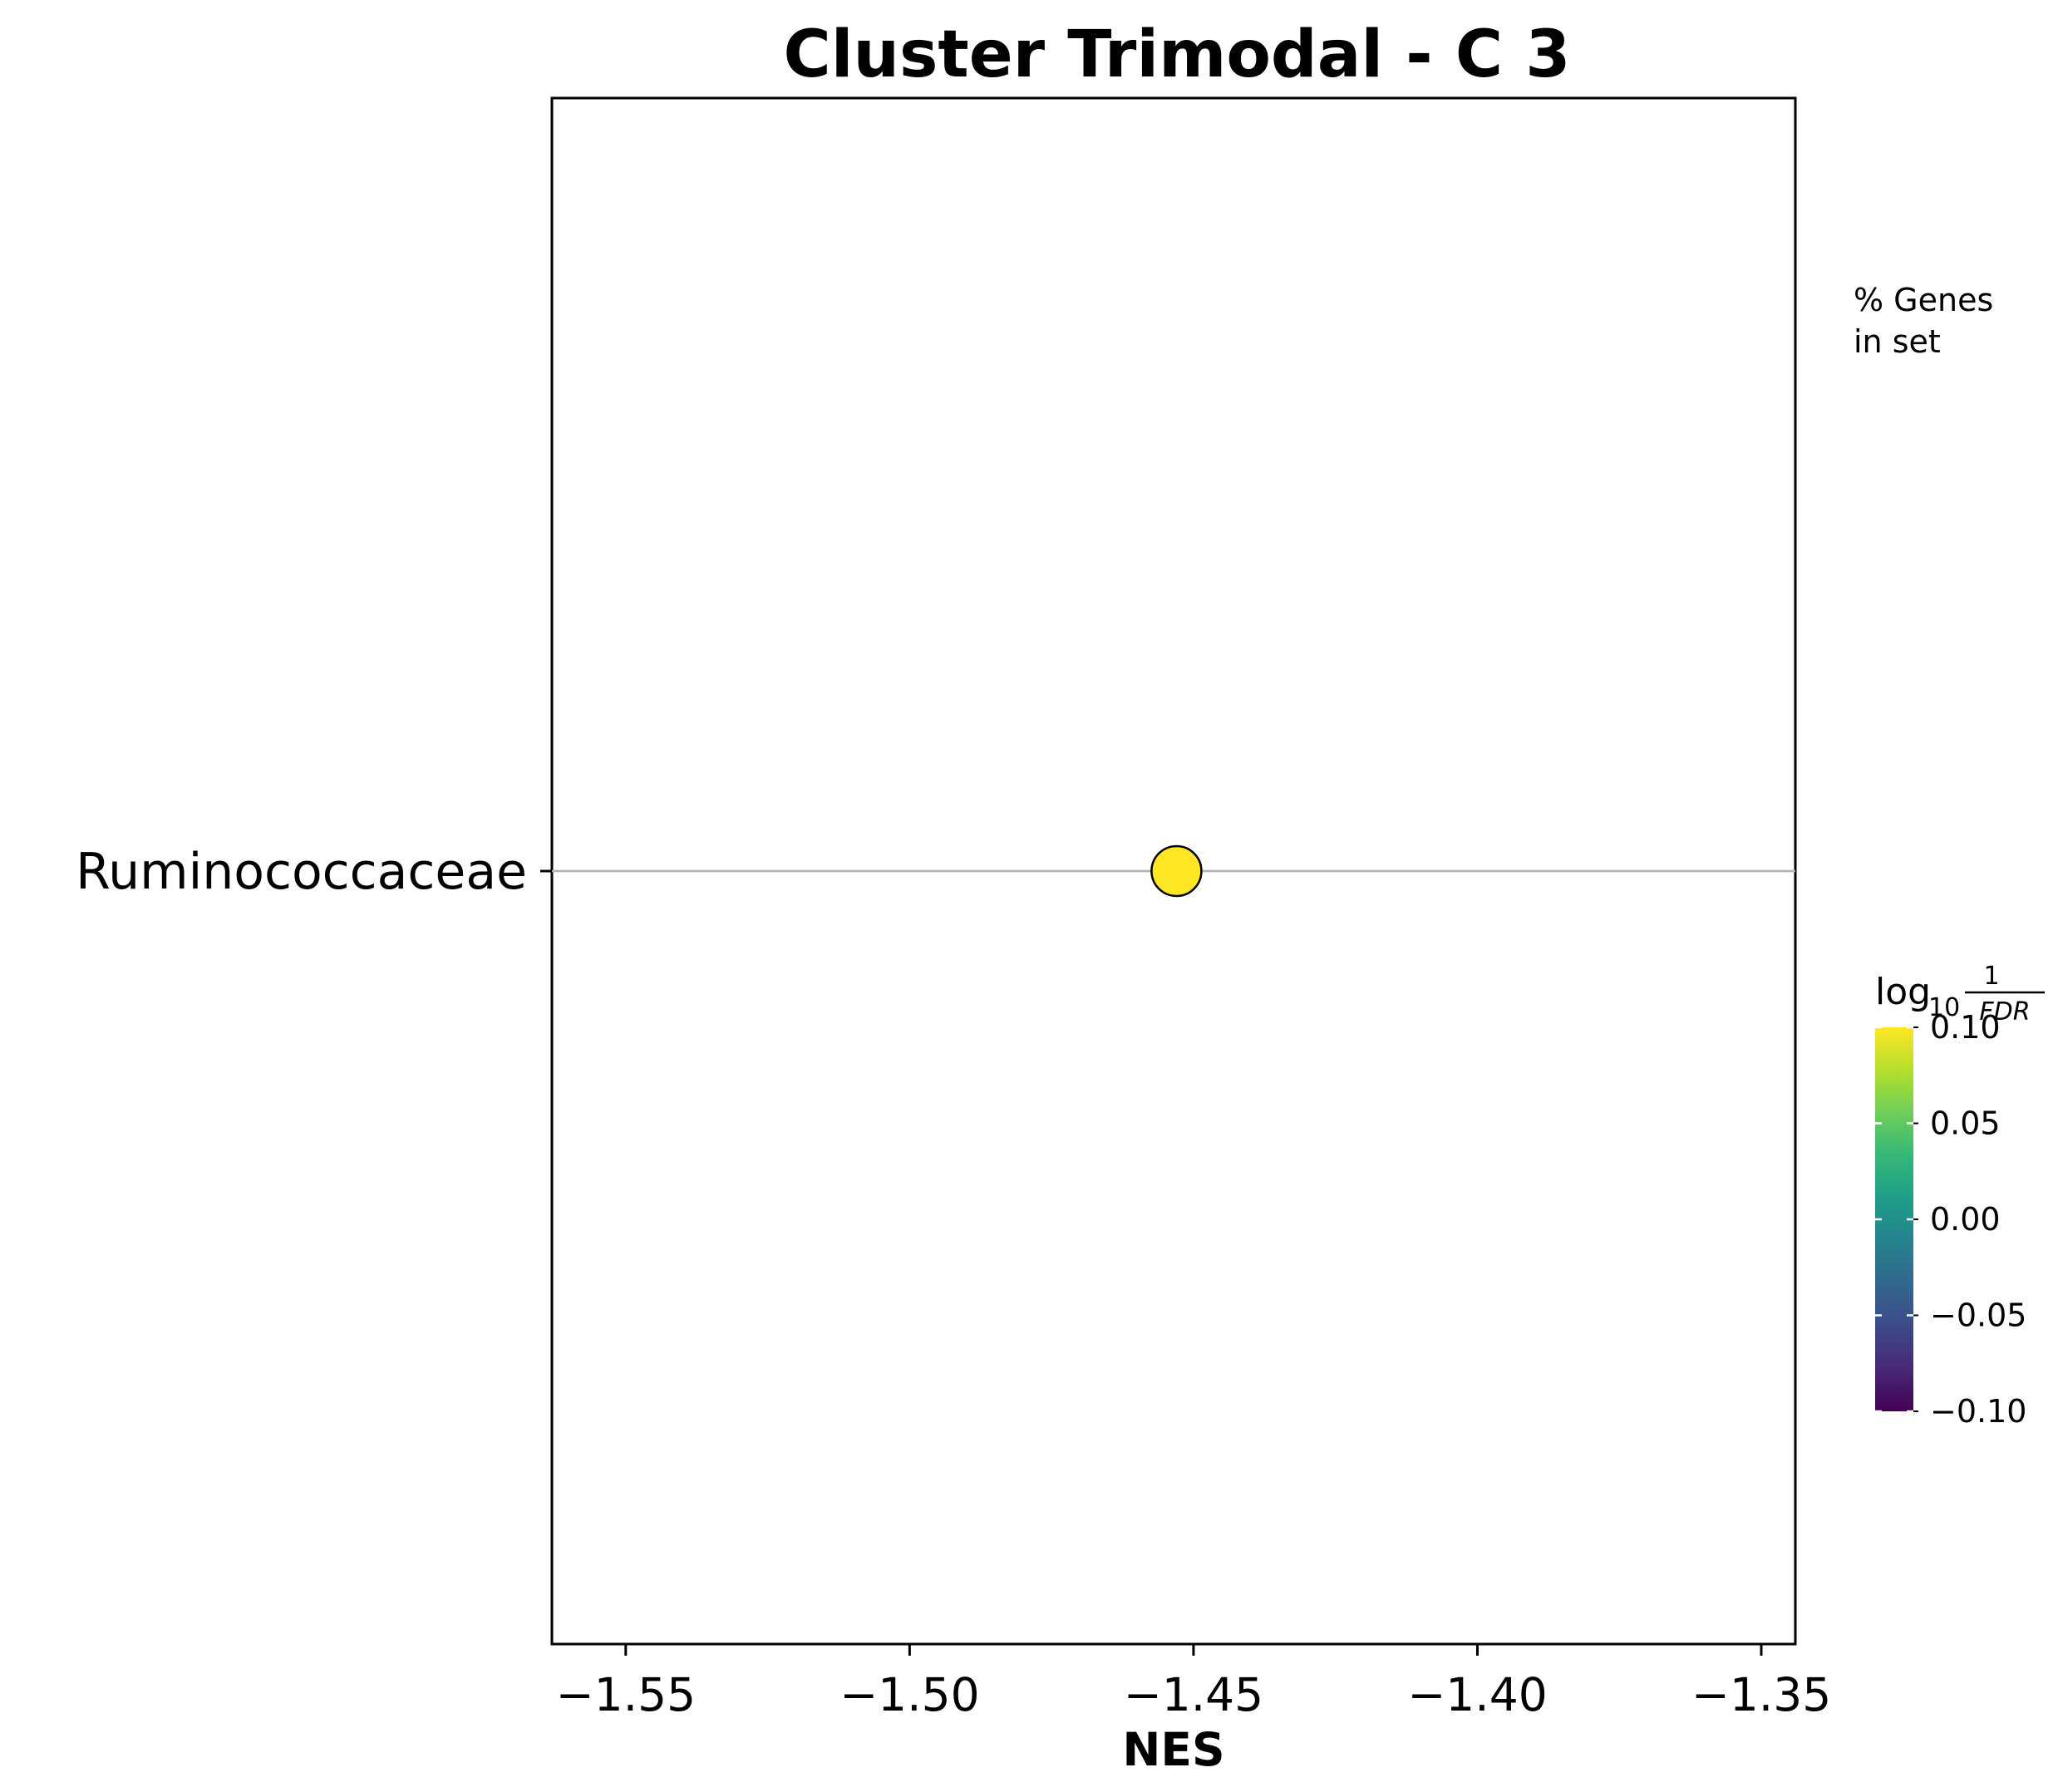 The image size is (2058, 1792). I want to click on data-points, so click(1176, 871).